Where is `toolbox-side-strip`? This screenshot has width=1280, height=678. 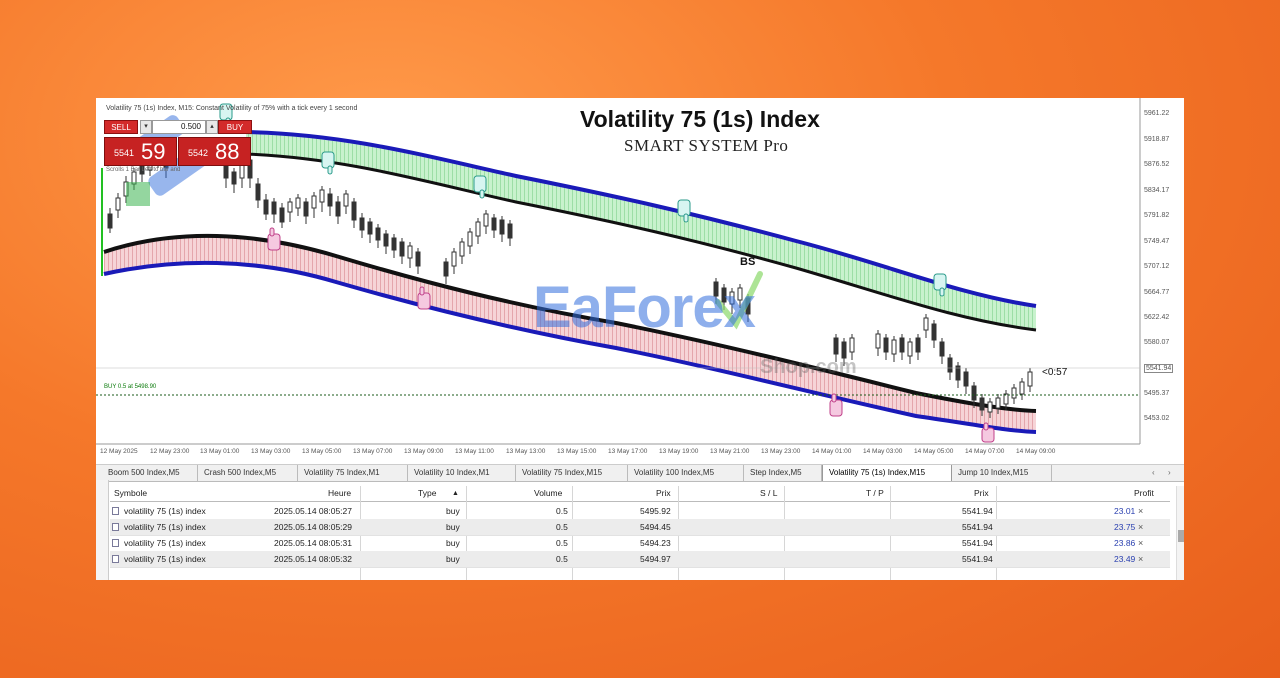 toolbox-side-strip is located at coordinates (102, 530).